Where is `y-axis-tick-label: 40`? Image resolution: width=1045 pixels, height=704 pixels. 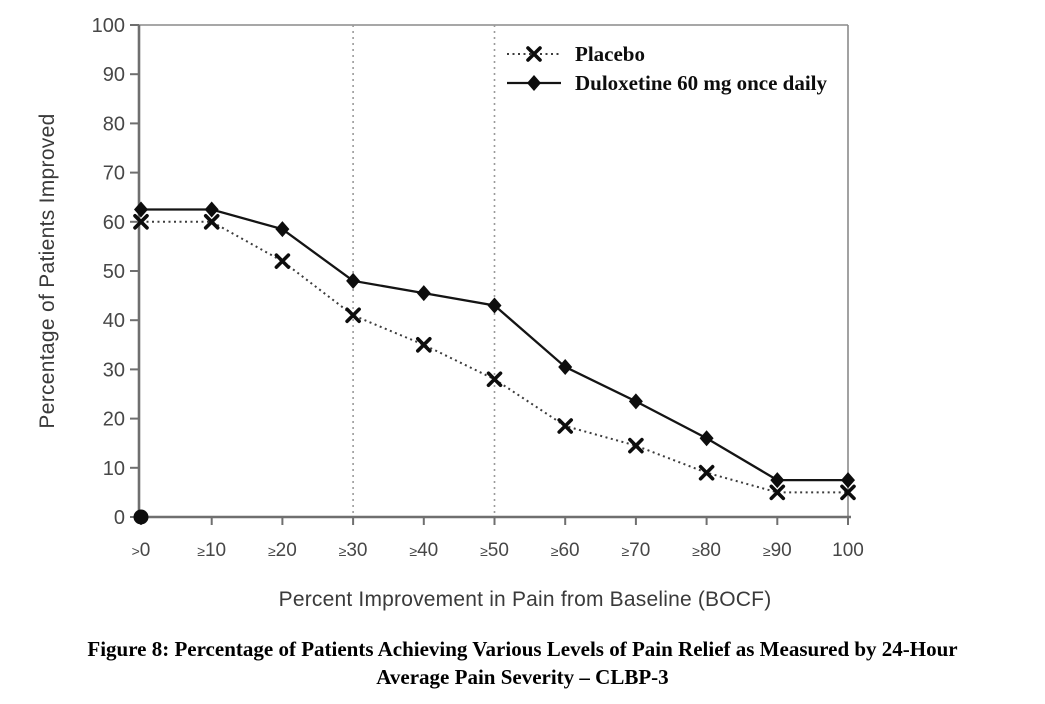 y-axis-tick-label: 40 is located at coordinates (114, 321).